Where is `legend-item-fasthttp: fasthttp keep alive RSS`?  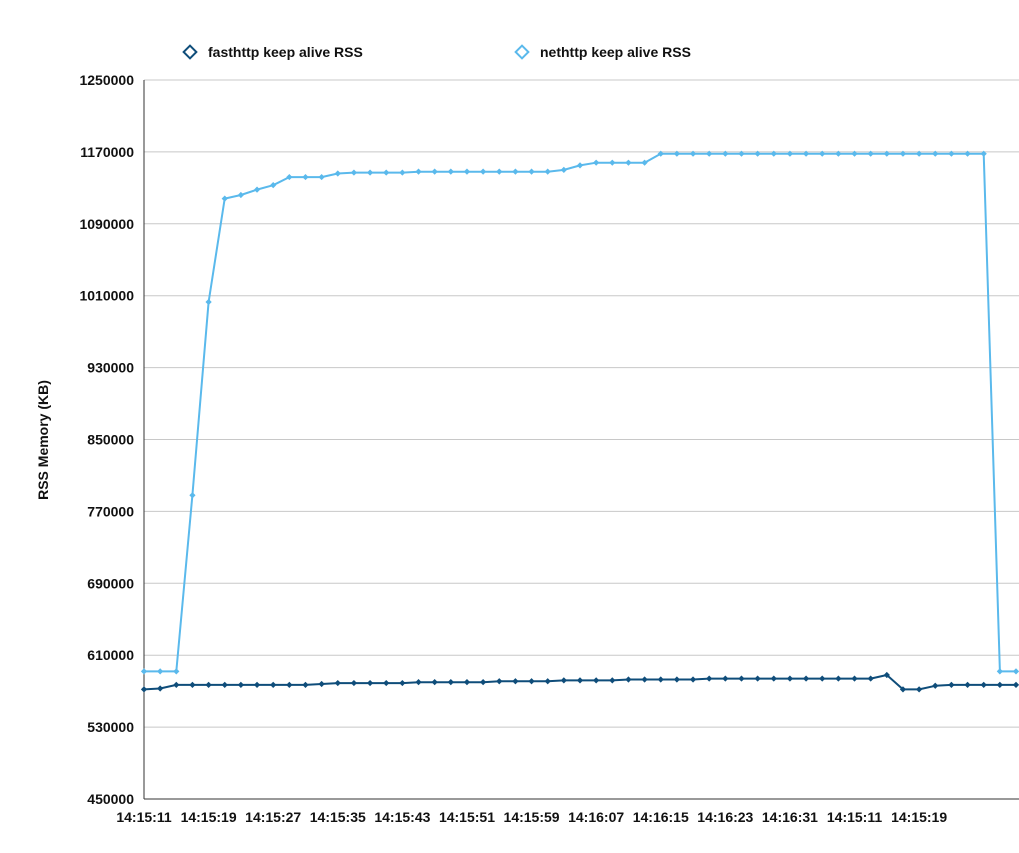
legend-item-fasthttp: fasthttp keep alive RSS is located at coordinates (272, 52).